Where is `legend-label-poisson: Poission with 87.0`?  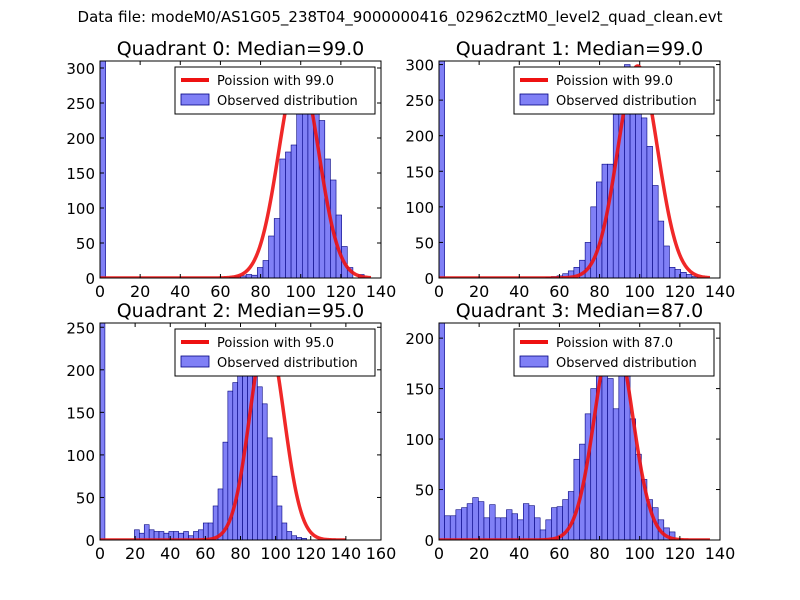
legend-label-poisson: Poission with 87.0 is located at coordinates (614, 343).